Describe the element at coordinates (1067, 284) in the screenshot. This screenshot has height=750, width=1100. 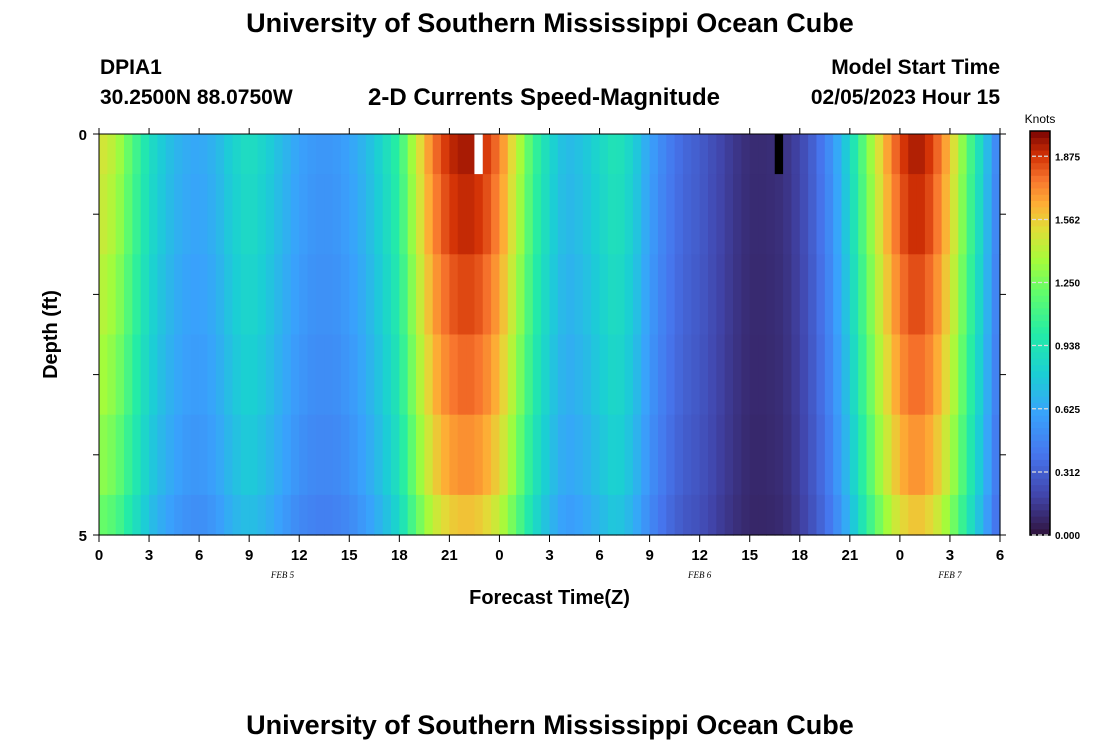
I see `colorbar-tick-label: 1.250` at that location.